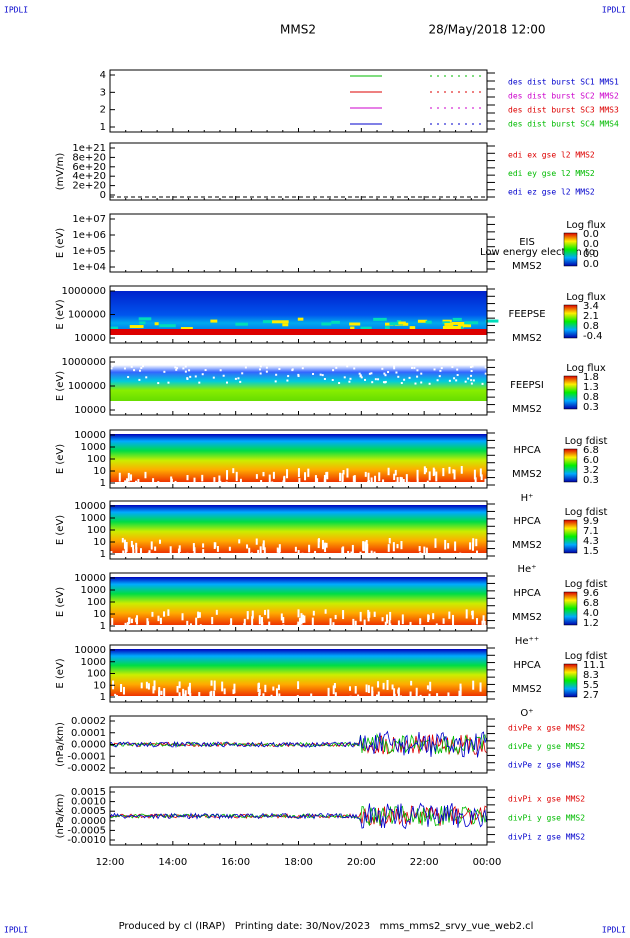 The width and height of the screenshot is (630, 938). What do you see at coordinates (60, 744) in the screenshot?
I see `y-axis-label: (nPa/km)` at bounding box center [60, 744].